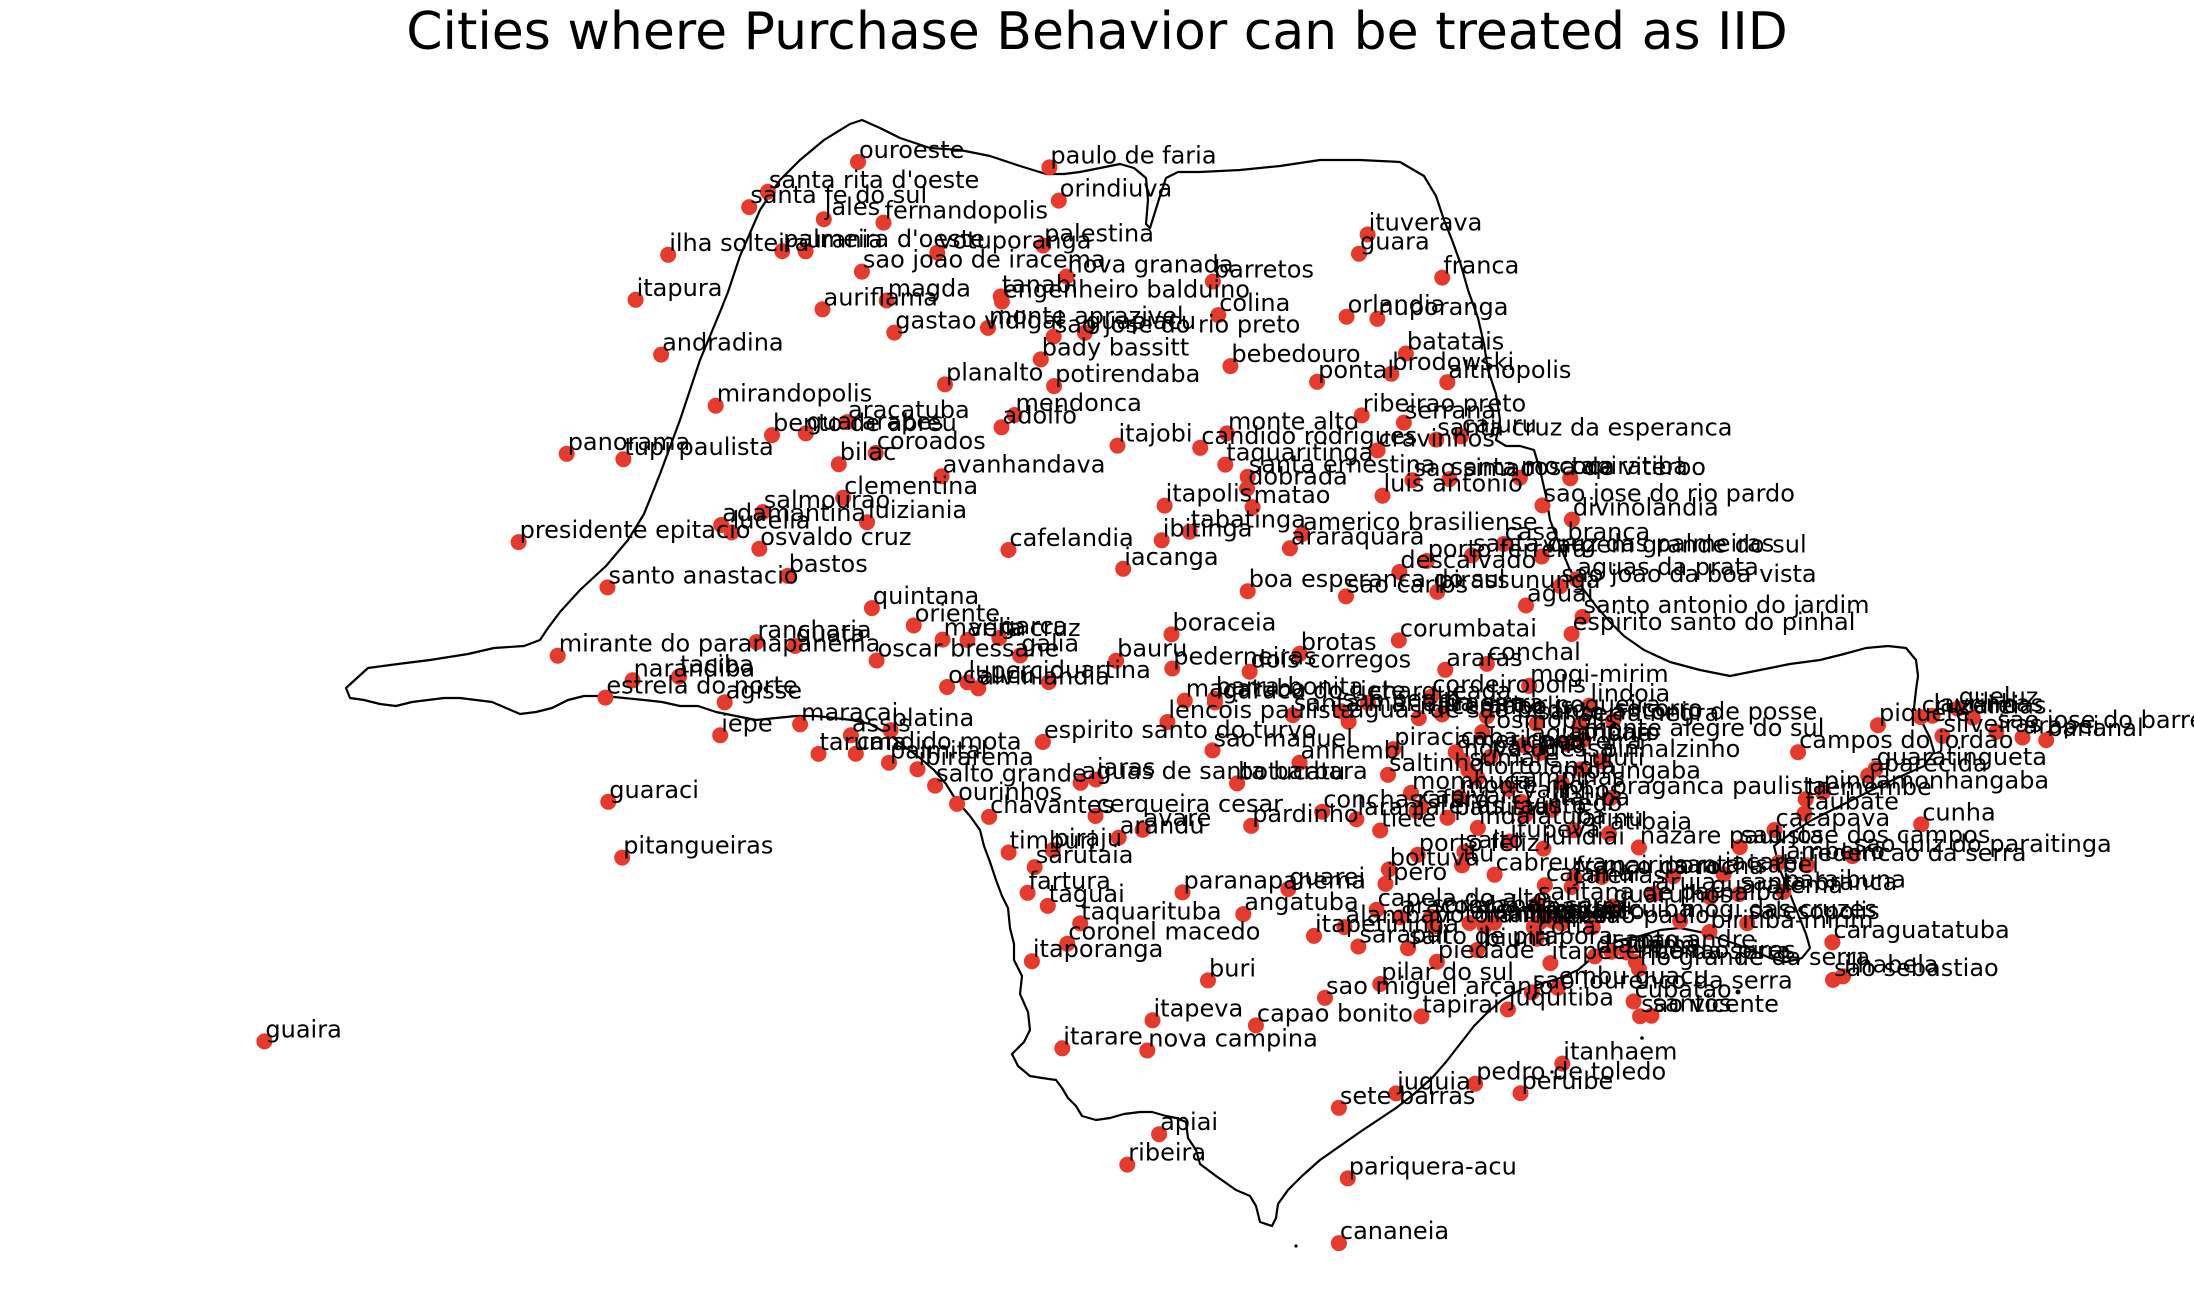 The width and height of the screenshot is (2194, 1300). What do you see at coordinates (1714, 622) in the screenshot?
I see `city-label: espirito santo do pinhal` at bounding box center [1714, 622].